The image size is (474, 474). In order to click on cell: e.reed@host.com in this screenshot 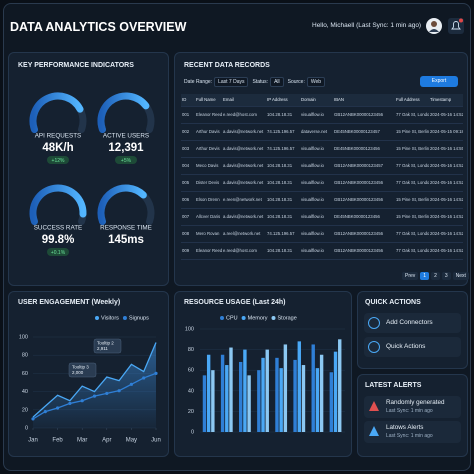, I will do `click(244, 115)`.